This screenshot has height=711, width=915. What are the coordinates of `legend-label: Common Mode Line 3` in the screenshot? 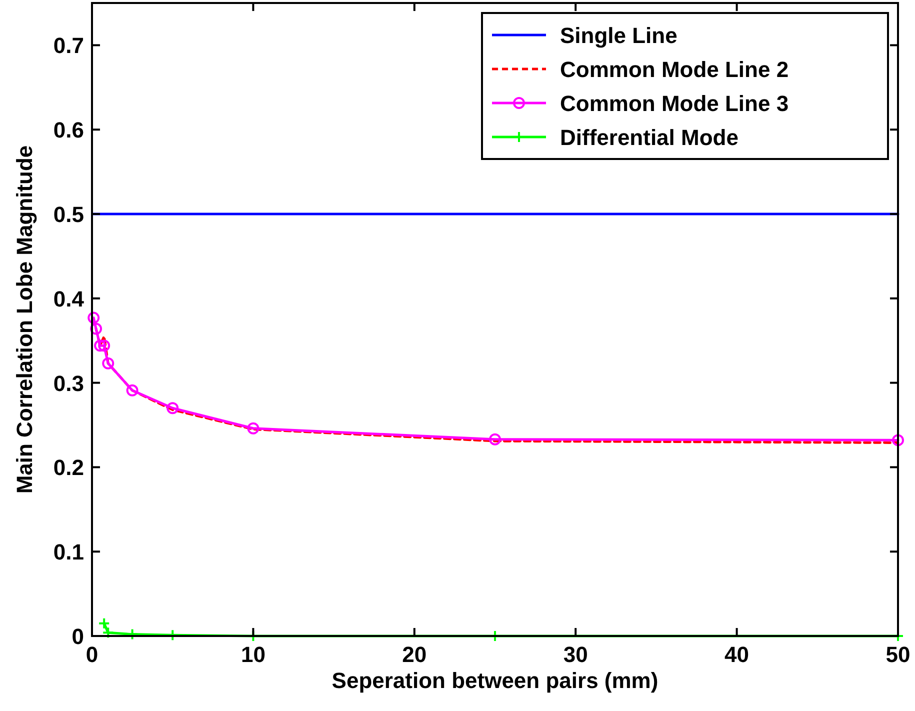 It's located at (674, 103).